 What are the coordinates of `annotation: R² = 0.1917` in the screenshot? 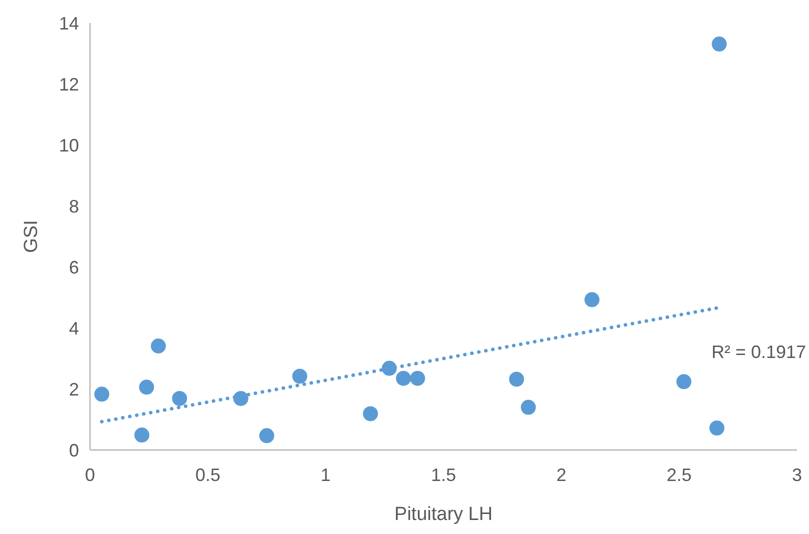 It's located at (758, 352).